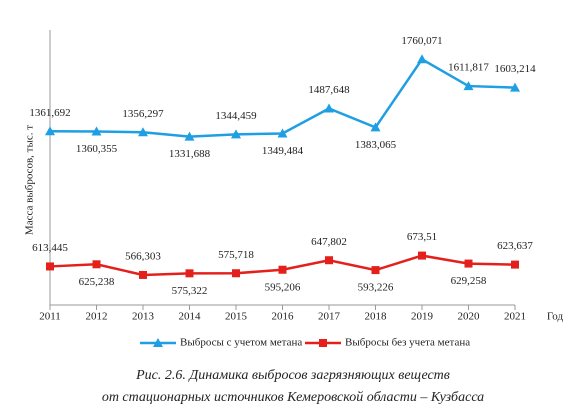 This screenshot has height=420, width=587. I want to click on x-tick-label: 2011, so click(50, 317).